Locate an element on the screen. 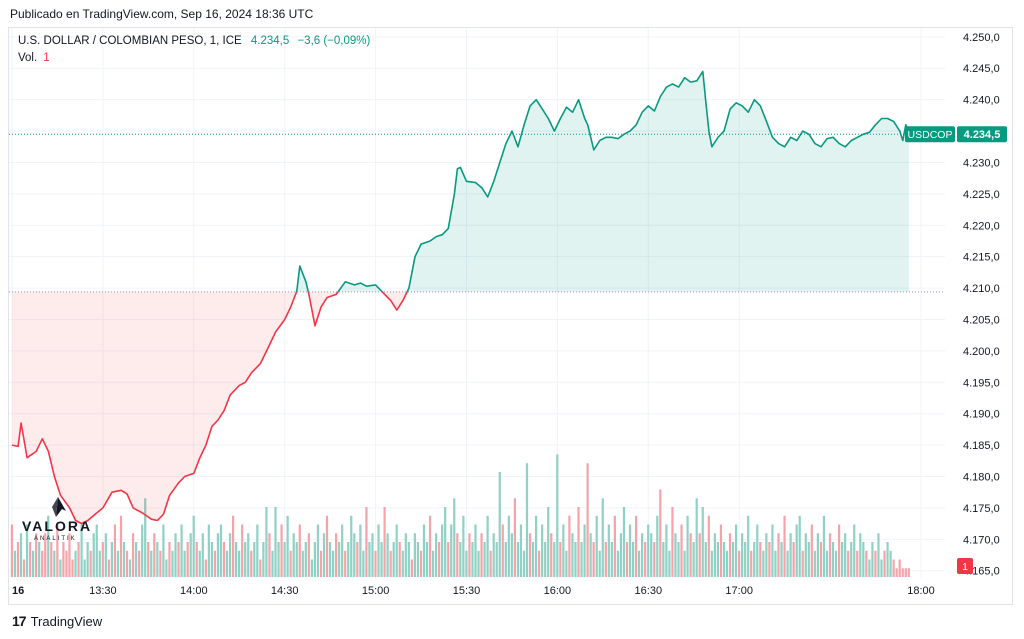 This screenshot has width=1024, height=639. price-tick-label: 4.245,0 is located at coordinates (981, 69).